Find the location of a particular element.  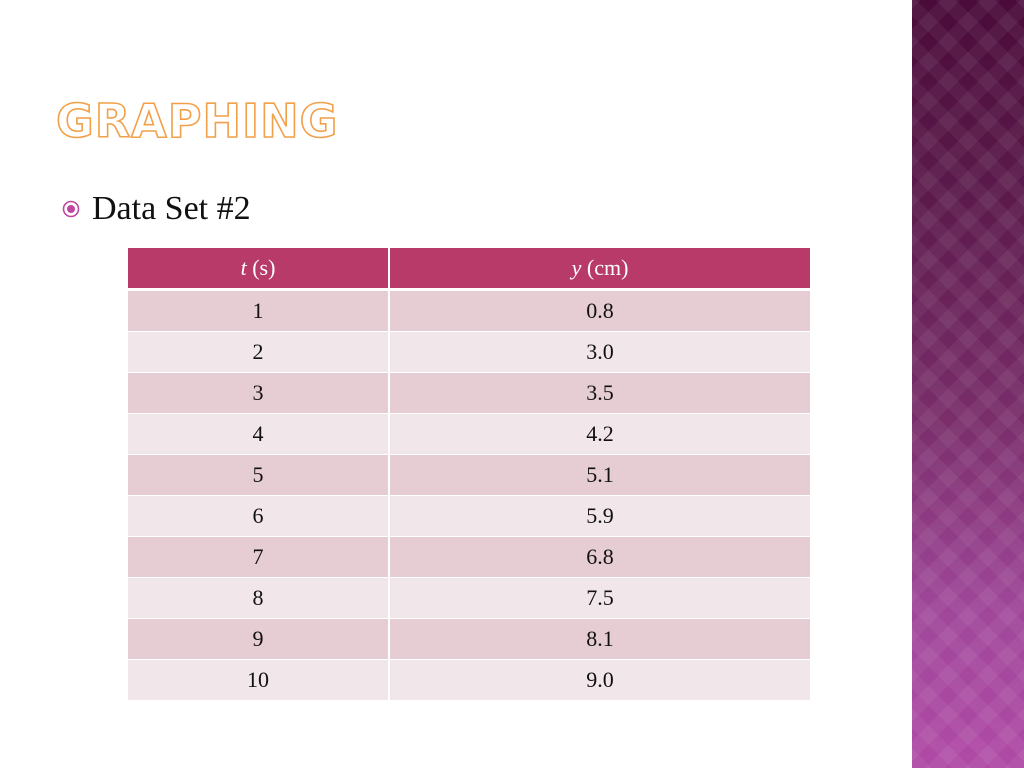

bullet-item: Data Set #2 is located at coordinates (156, 209).